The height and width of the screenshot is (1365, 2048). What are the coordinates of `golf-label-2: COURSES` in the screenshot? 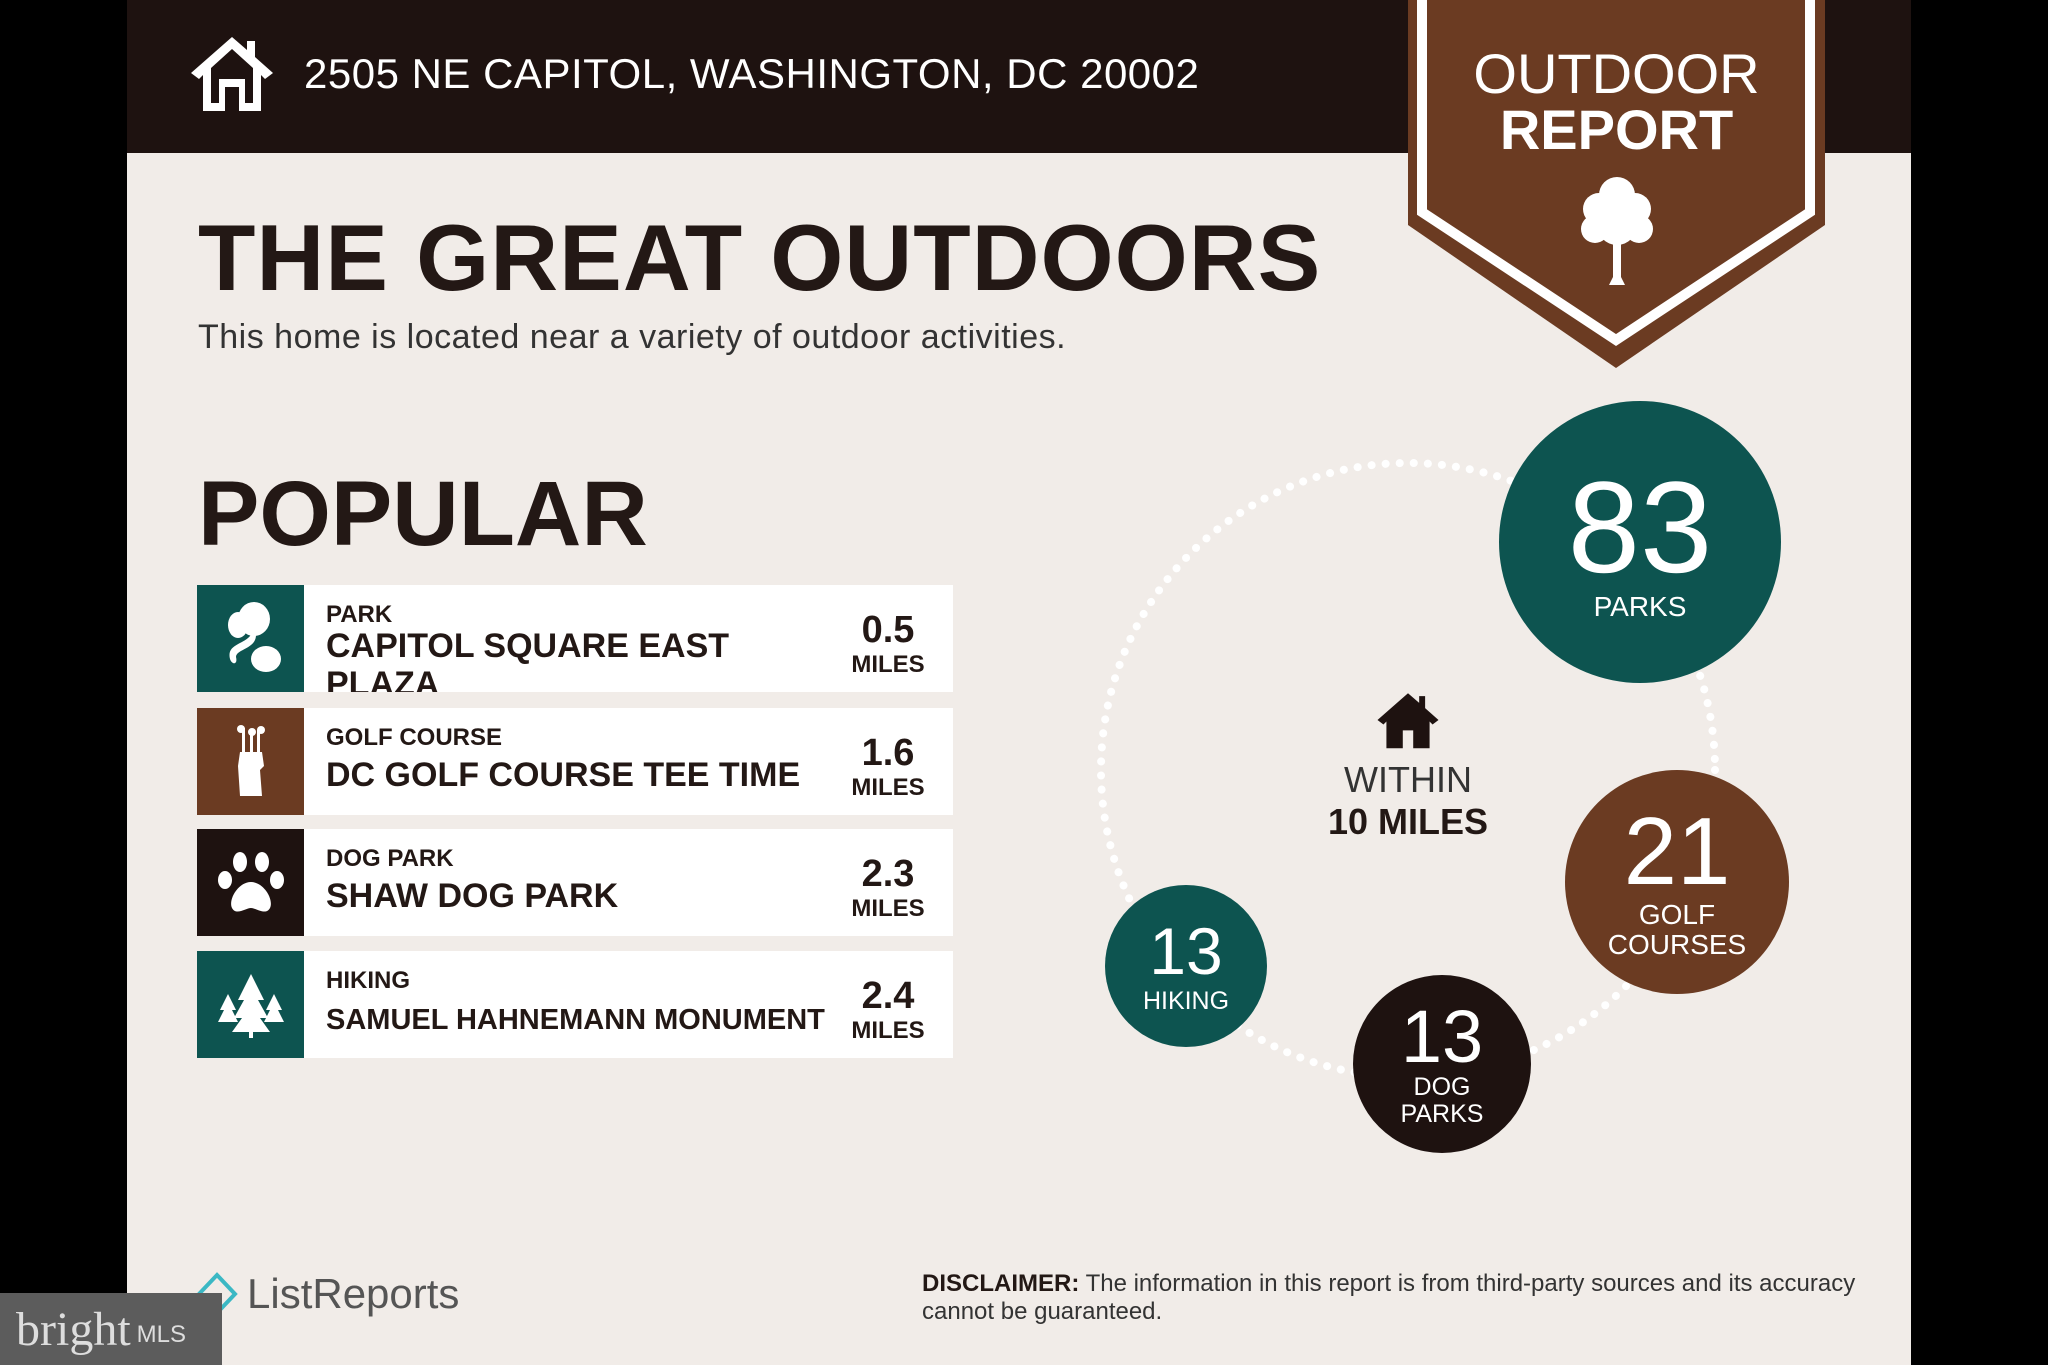 It's located at (1677, 944).